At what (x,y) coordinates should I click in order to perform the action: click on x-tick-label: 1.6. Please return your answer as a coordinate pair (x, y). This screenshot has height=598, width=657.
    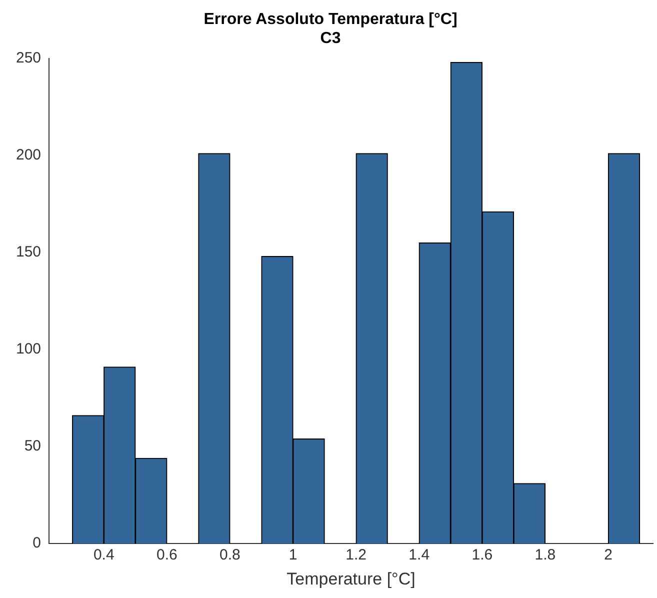
    Looking at the image, I should click on (482, 555).